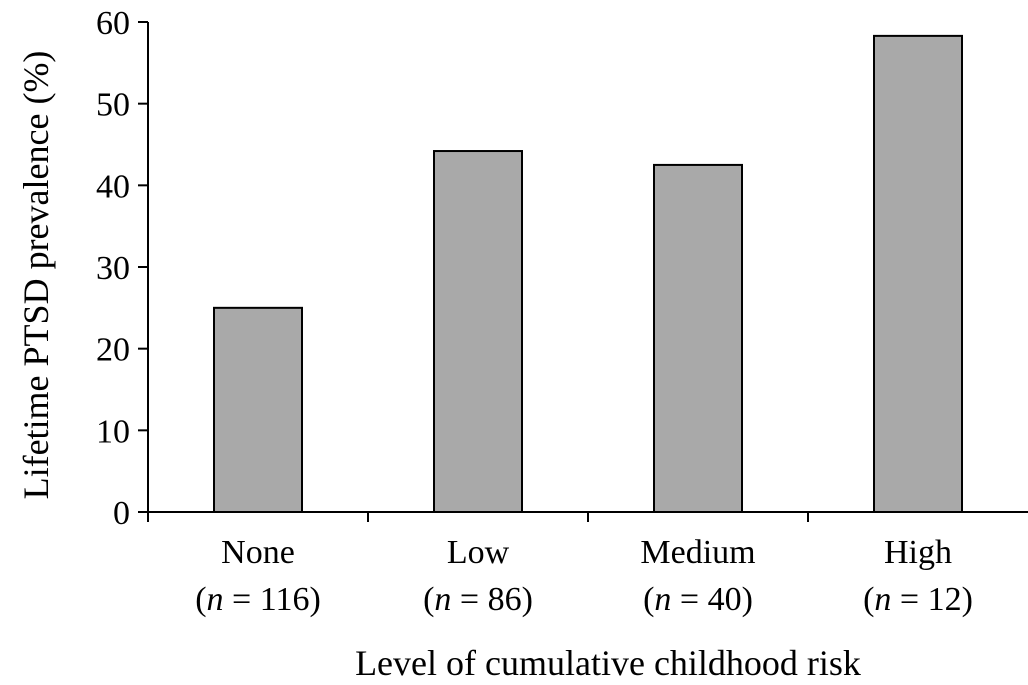 This screenshot has height=685, width=1028. I want to click on x-axis-title: Level of cumulative childhood risk, so click(608, 663).